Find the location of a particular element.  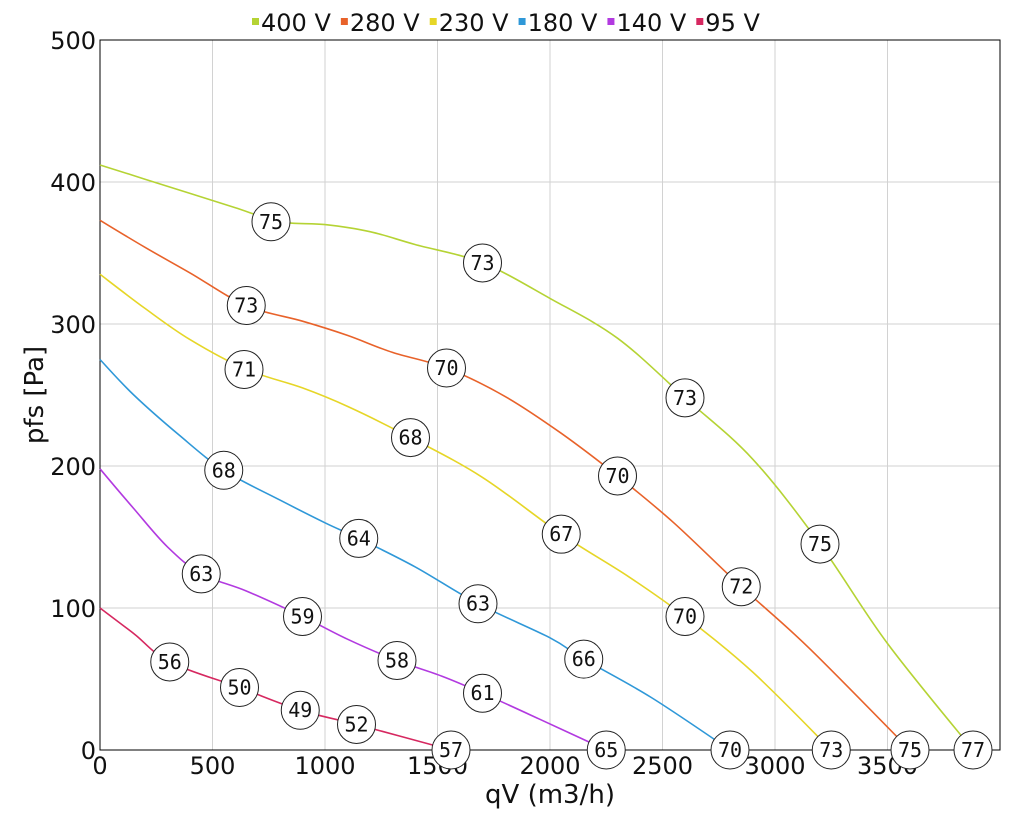

efficiency-label: 58 is located at coordinates (397, 661).